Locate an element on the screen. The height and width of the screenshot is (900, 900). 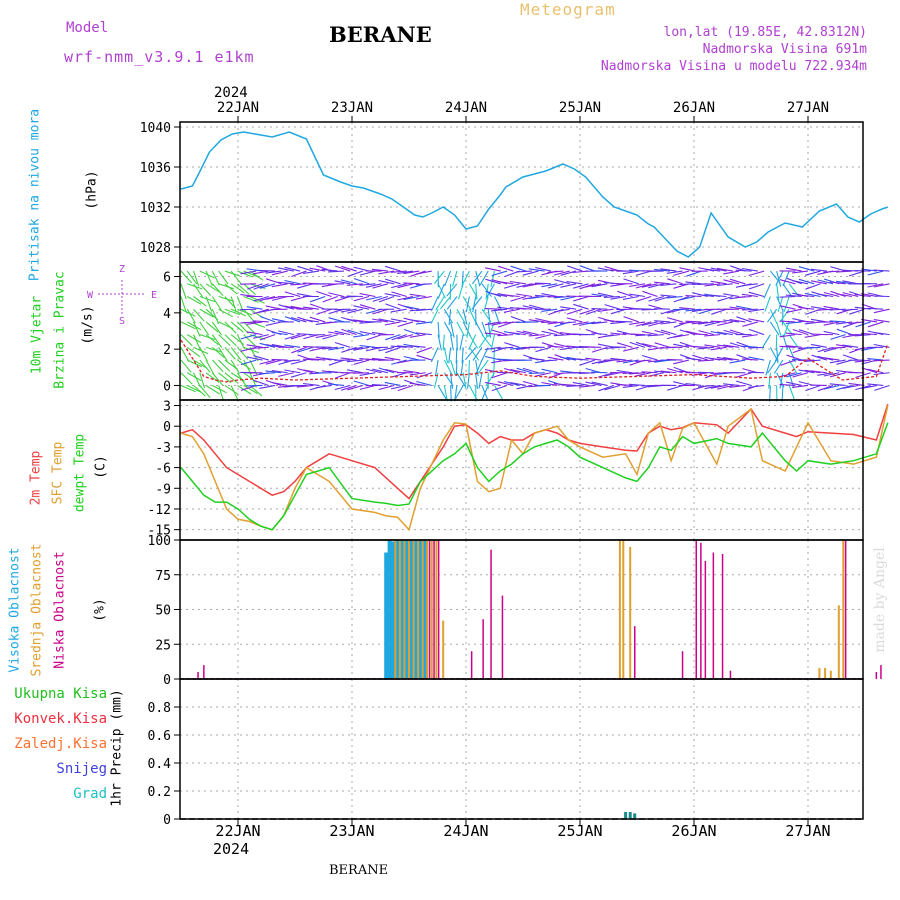
legend-snow: Snijeg is located at coordinates (81, 769).